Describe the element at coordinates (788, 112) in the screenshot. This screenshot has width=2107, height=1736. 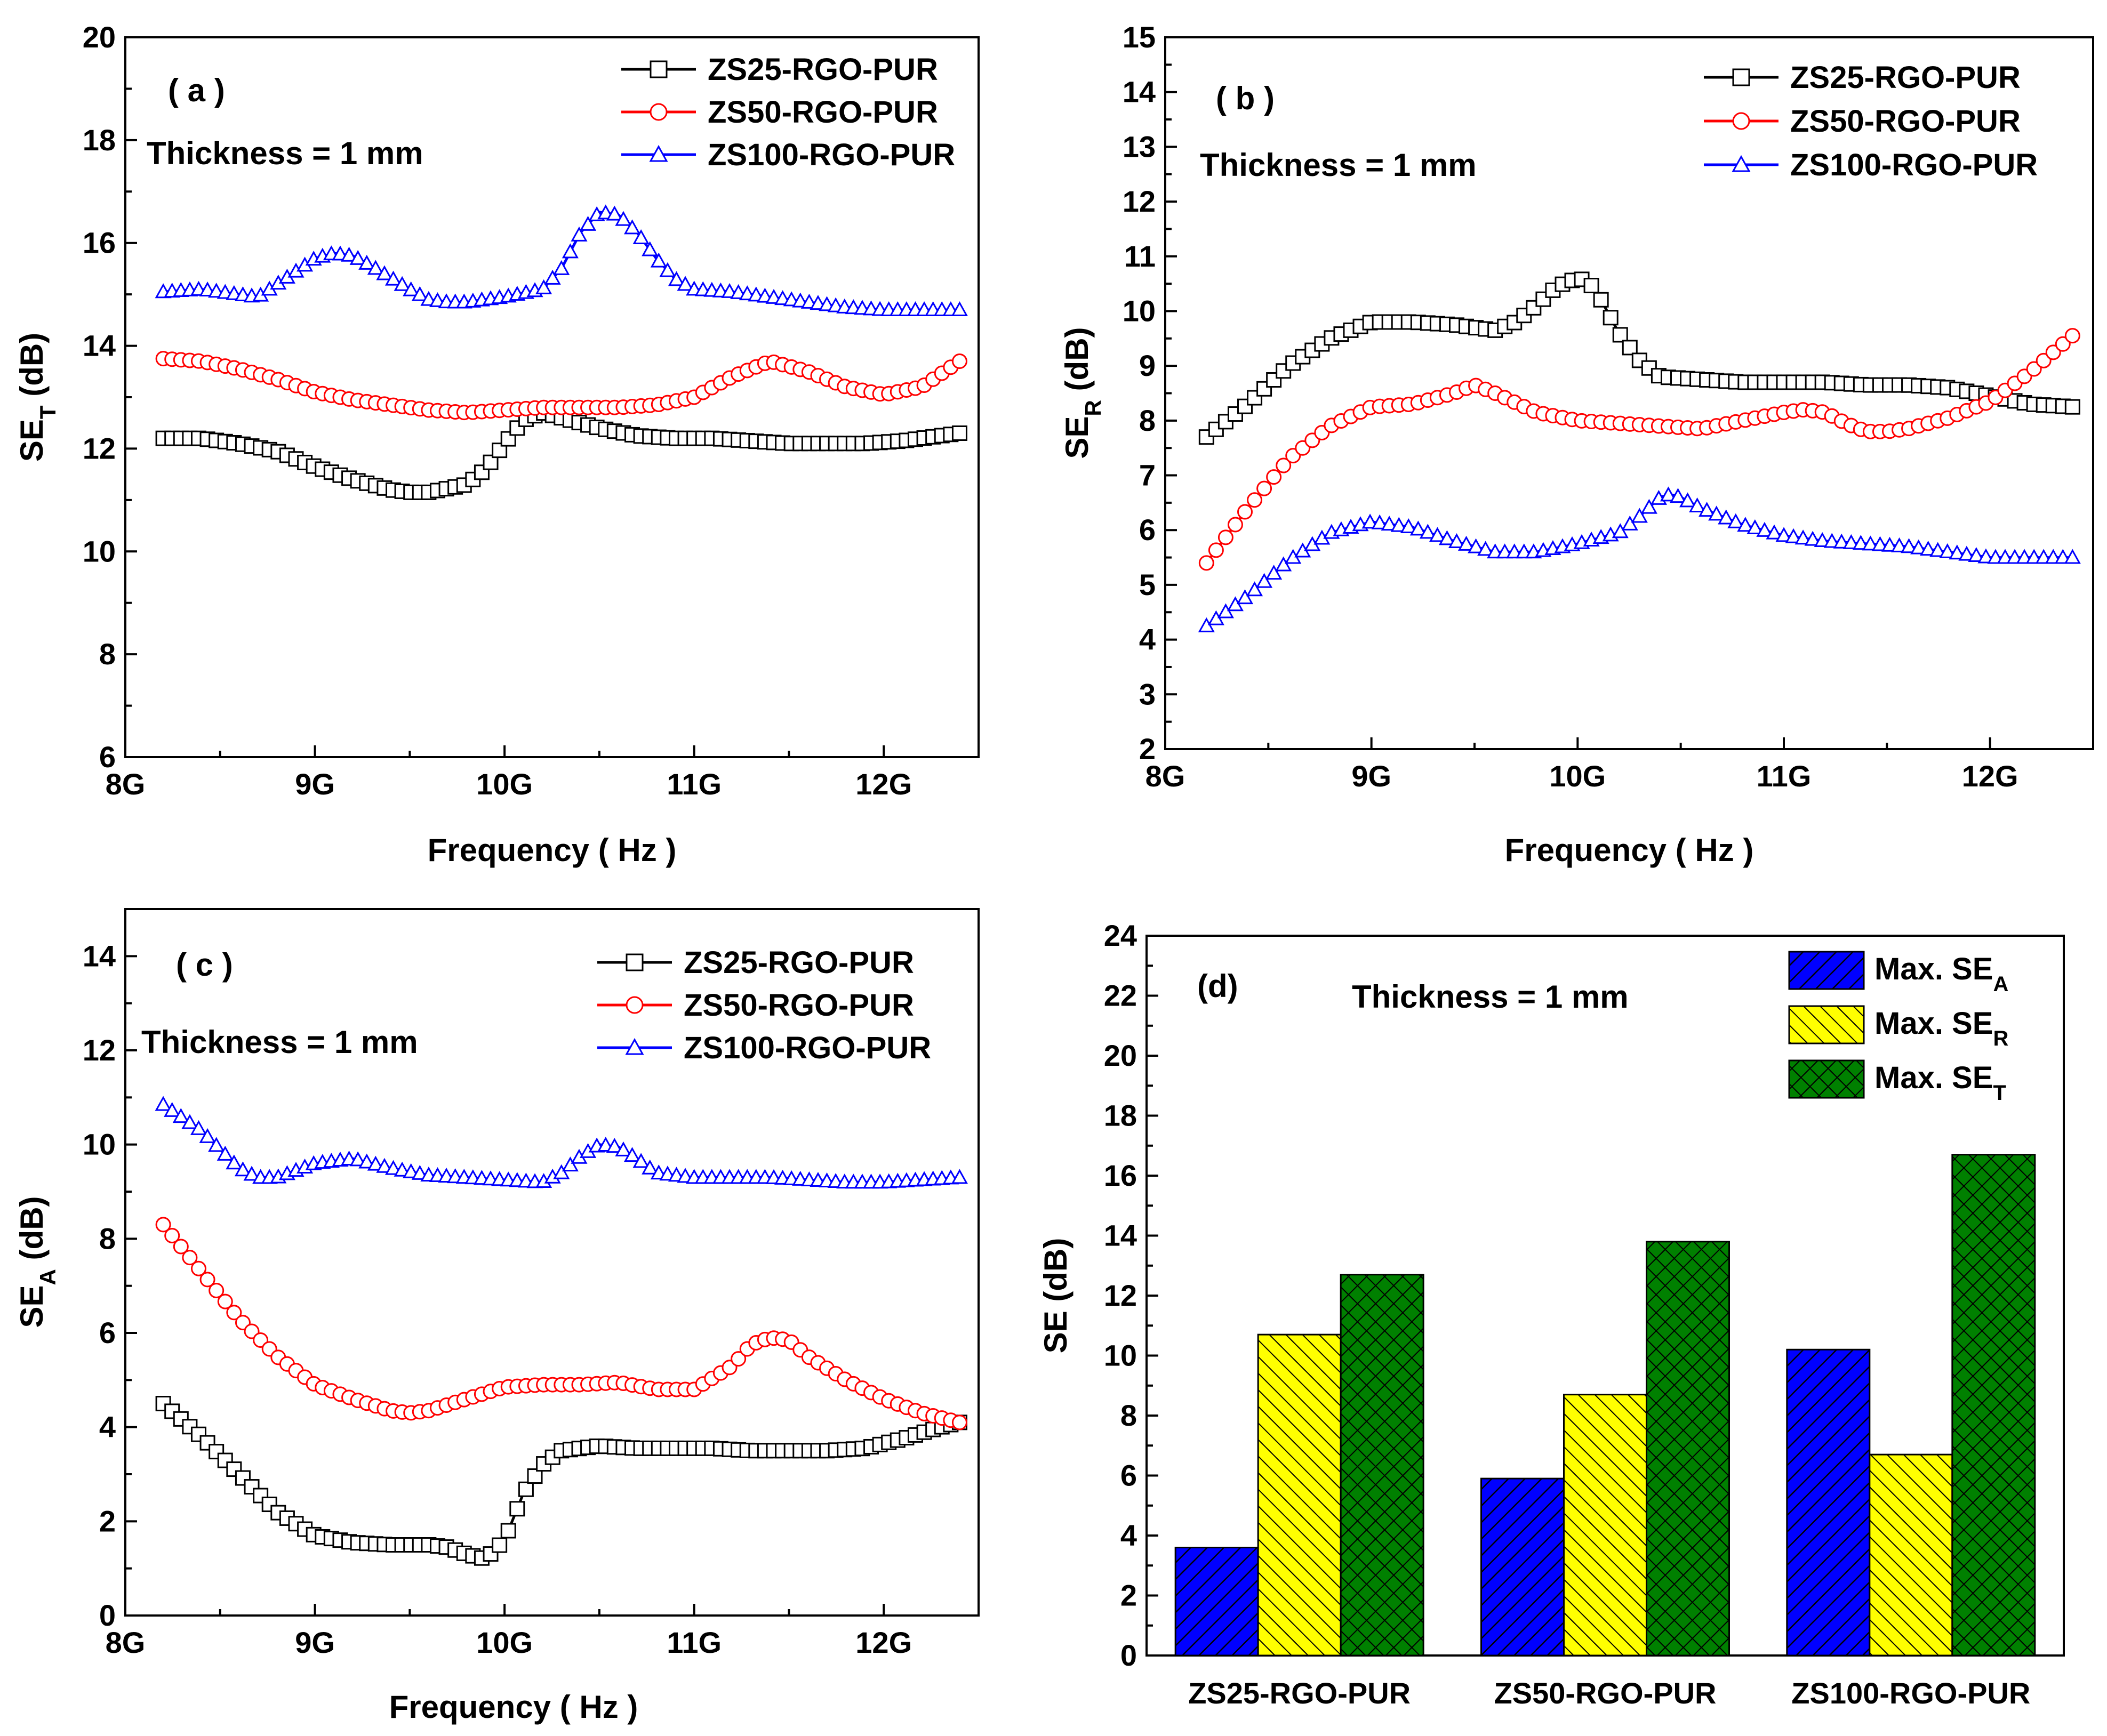
I see `panel-a-legend: ZS25-RGO-PUR ZS50-RGO-PUR ZS100-RGO-PUR` at that location.